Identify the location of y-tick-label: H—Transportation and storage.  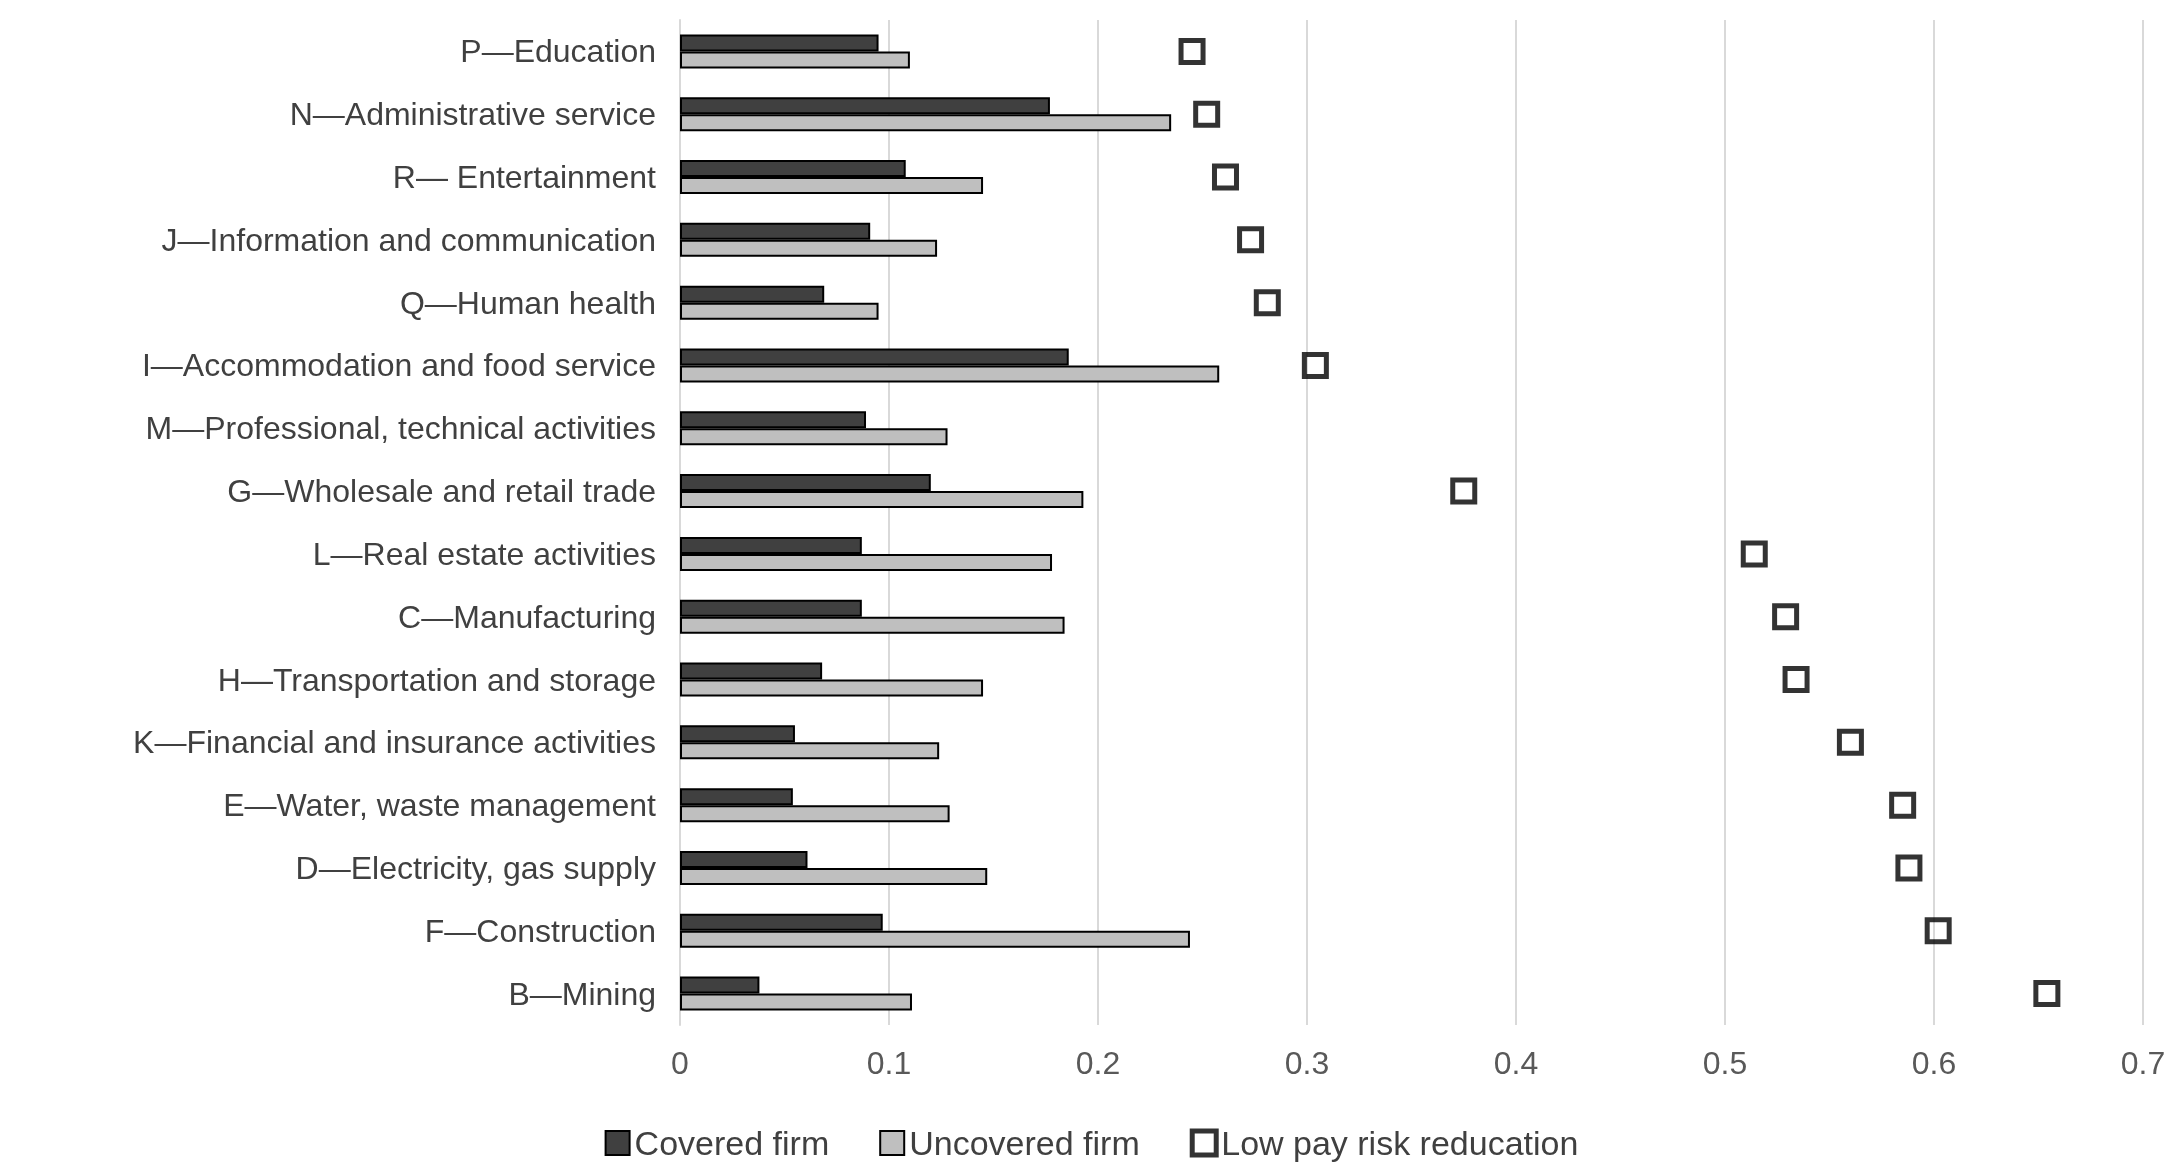
(436, 679).